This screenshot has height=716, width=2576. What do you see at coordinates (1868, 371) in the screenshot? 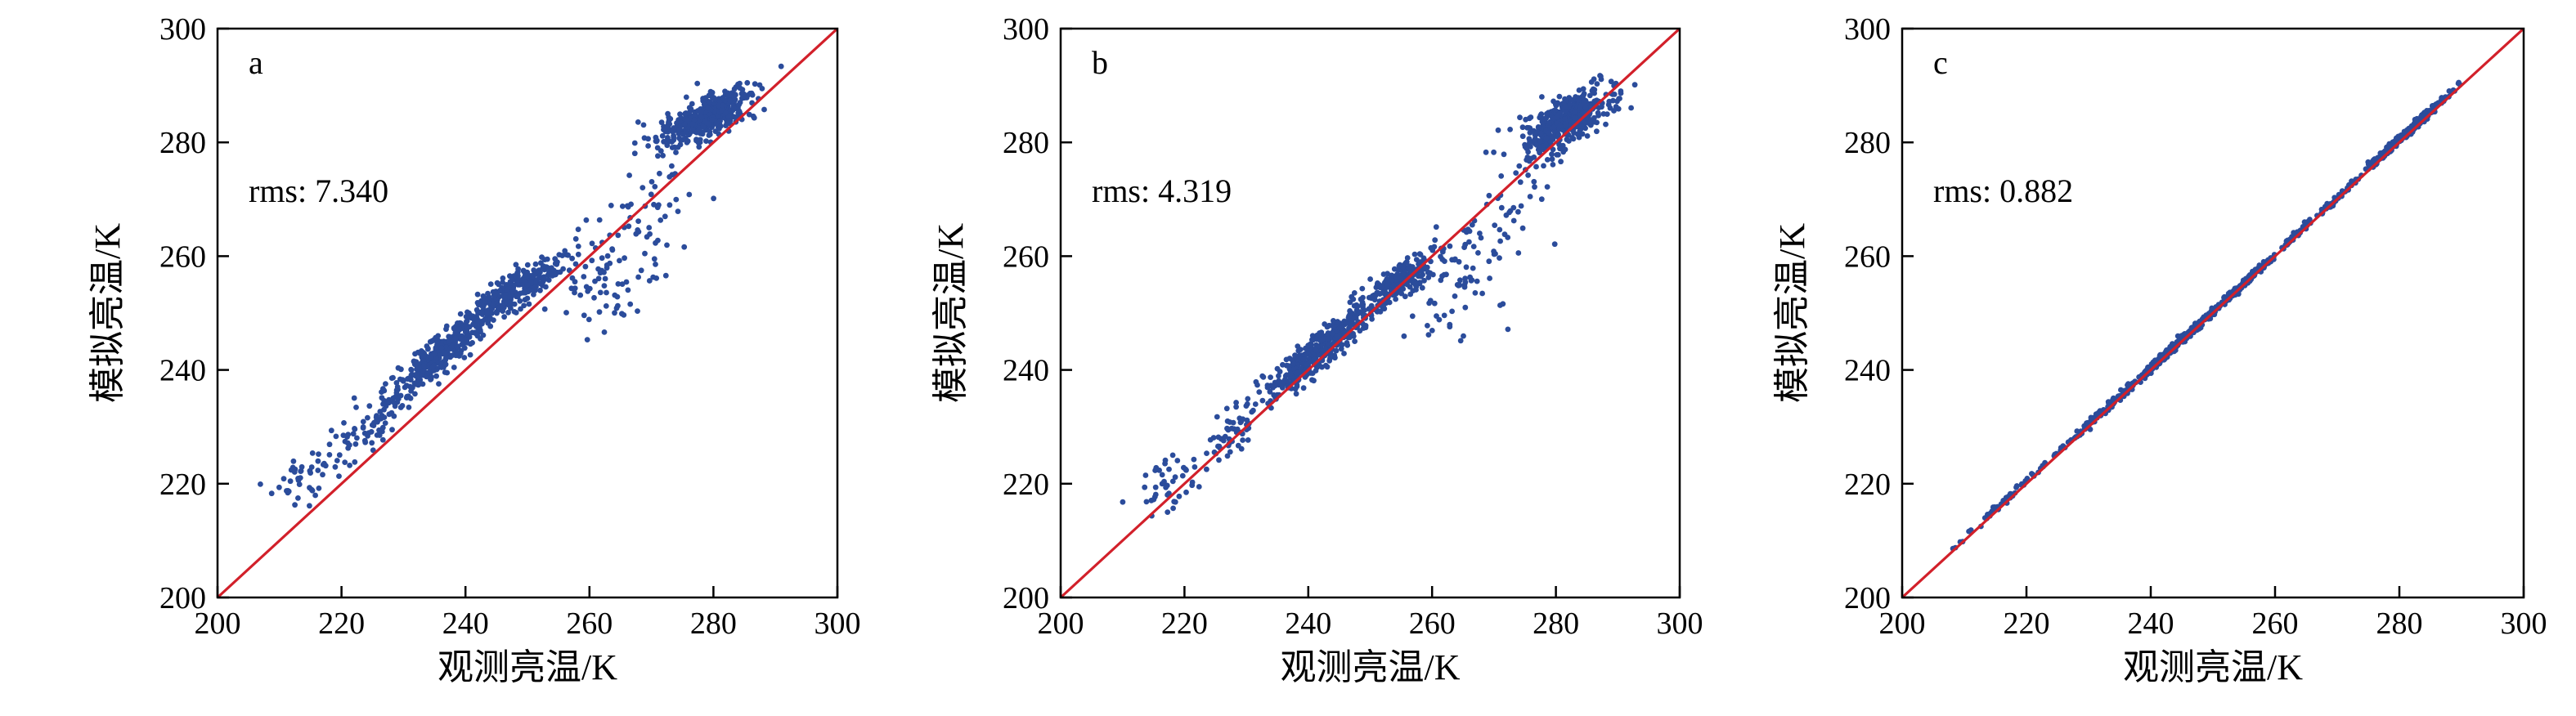
I see `y-tick-label: 240` at bounding box center [1868, 371].